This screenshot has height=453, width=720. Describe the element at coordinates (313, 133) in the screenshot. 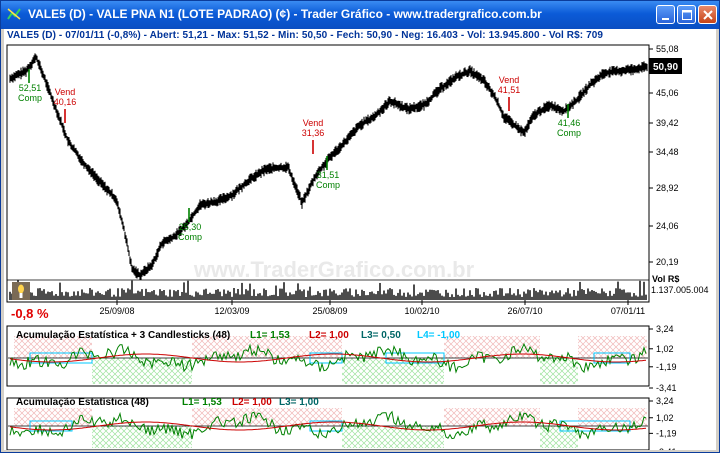

I see `signal-price: 31,36` at that location.